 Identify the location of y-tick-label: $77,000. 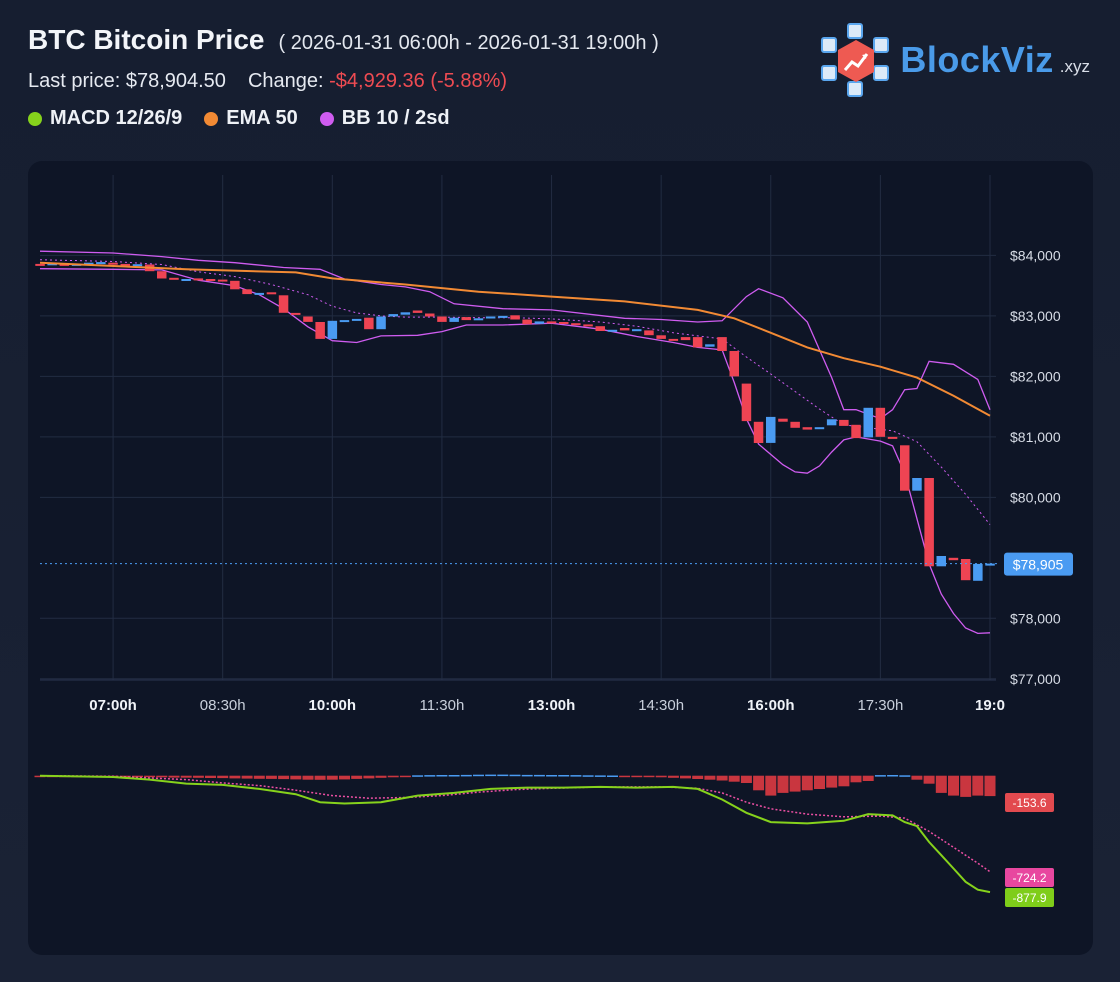
(1035, 679).